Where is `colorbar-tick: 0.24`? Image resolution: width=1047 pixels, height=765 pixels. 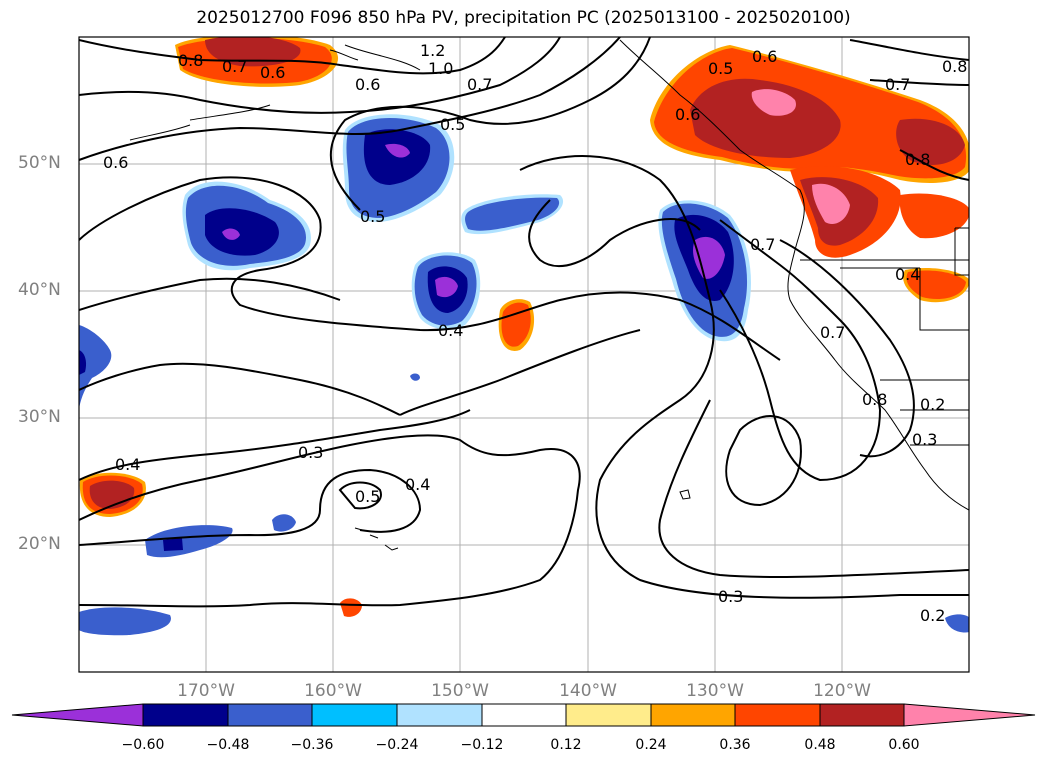
colorbar-tick: 0.24 is located at coordinates (651, 745).